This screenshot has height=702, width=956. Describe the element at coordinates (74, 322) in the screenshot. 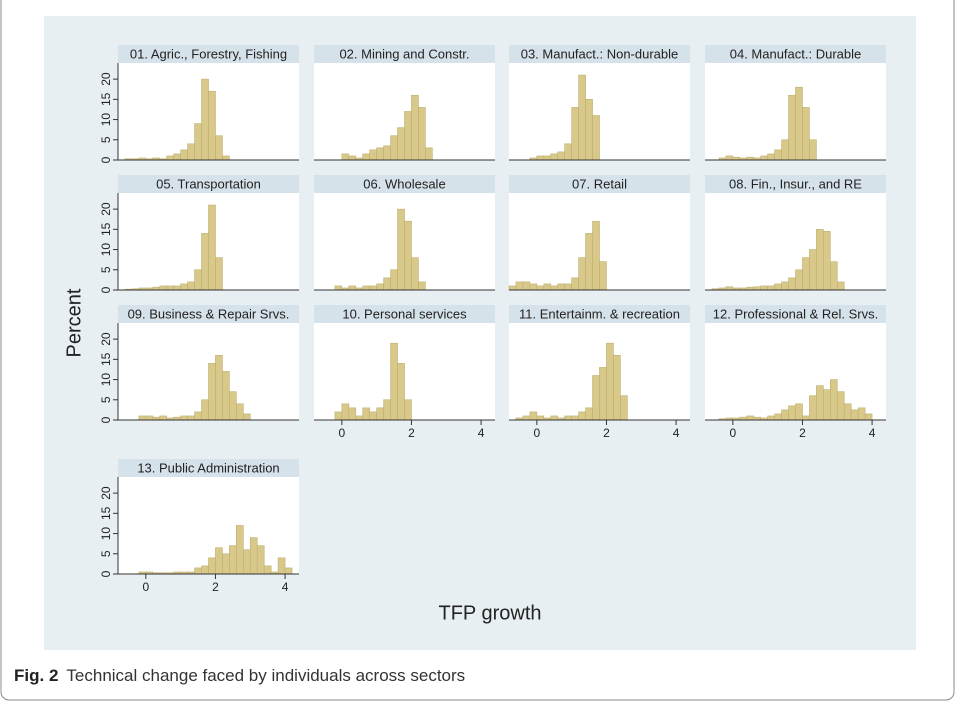

I see `y-axis-label: Percent` at that location.